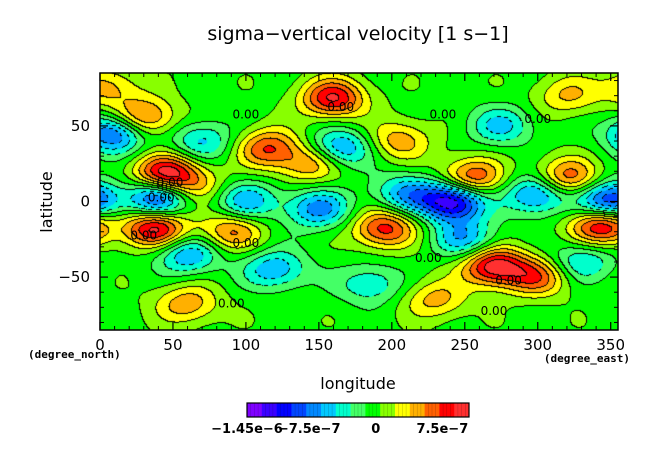 The image size is (659, 455). I want to click on x-tick-label-200: 200, so click(392, 345).